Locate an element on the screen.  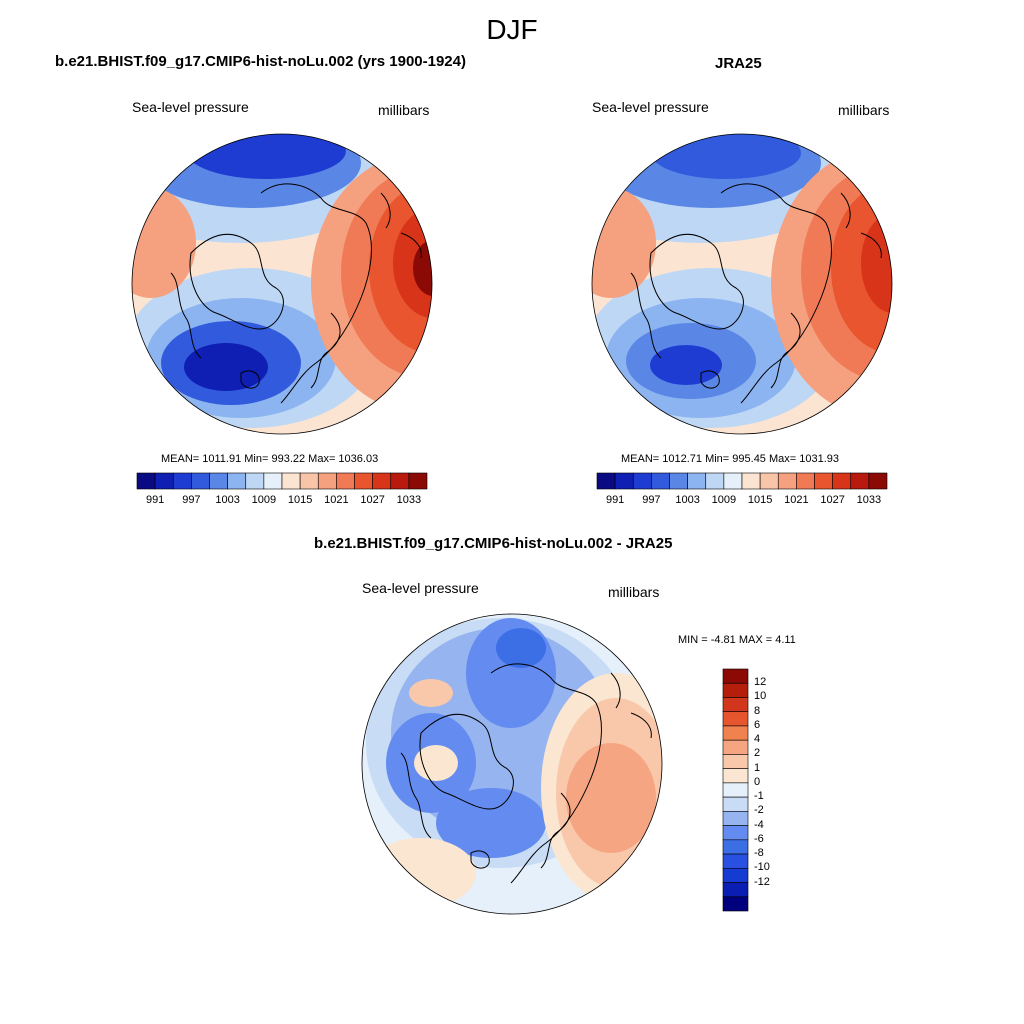
diff-map-border is located at coordinates (512, 764).